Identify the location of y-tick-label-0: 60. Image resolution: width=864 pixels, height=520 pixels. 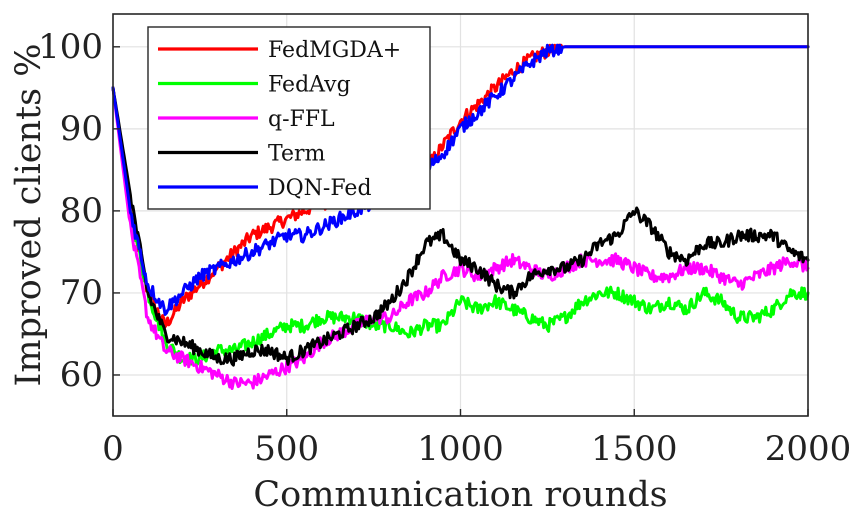
(81, 375).